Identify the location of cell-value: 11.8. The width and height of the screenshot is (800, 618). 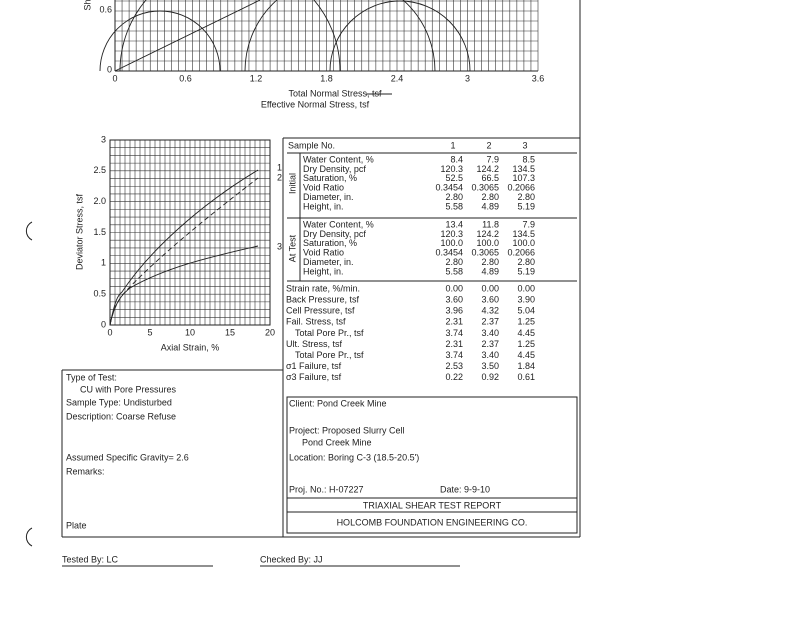
(490, 224).